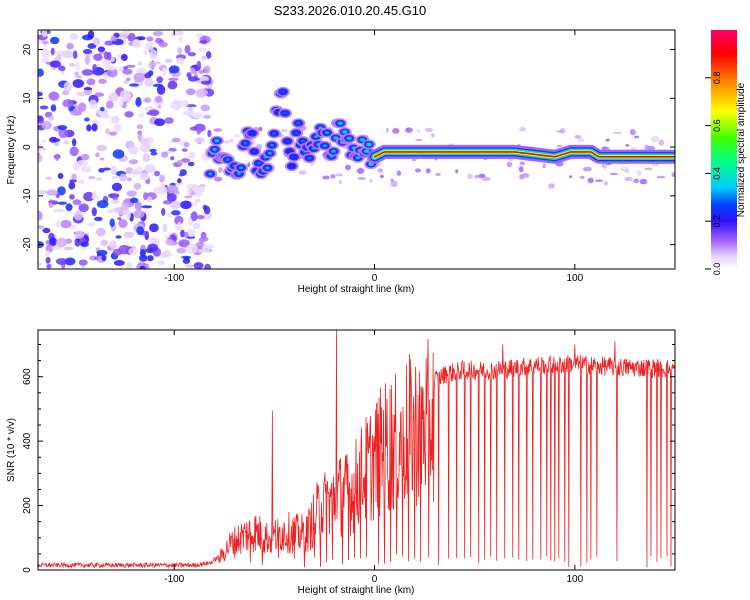 The width and height of the screenshot is (750, 600). Describe the element at coordinates (375, 579) in the screenshot. I see `x-tick-label: 0` at that location.